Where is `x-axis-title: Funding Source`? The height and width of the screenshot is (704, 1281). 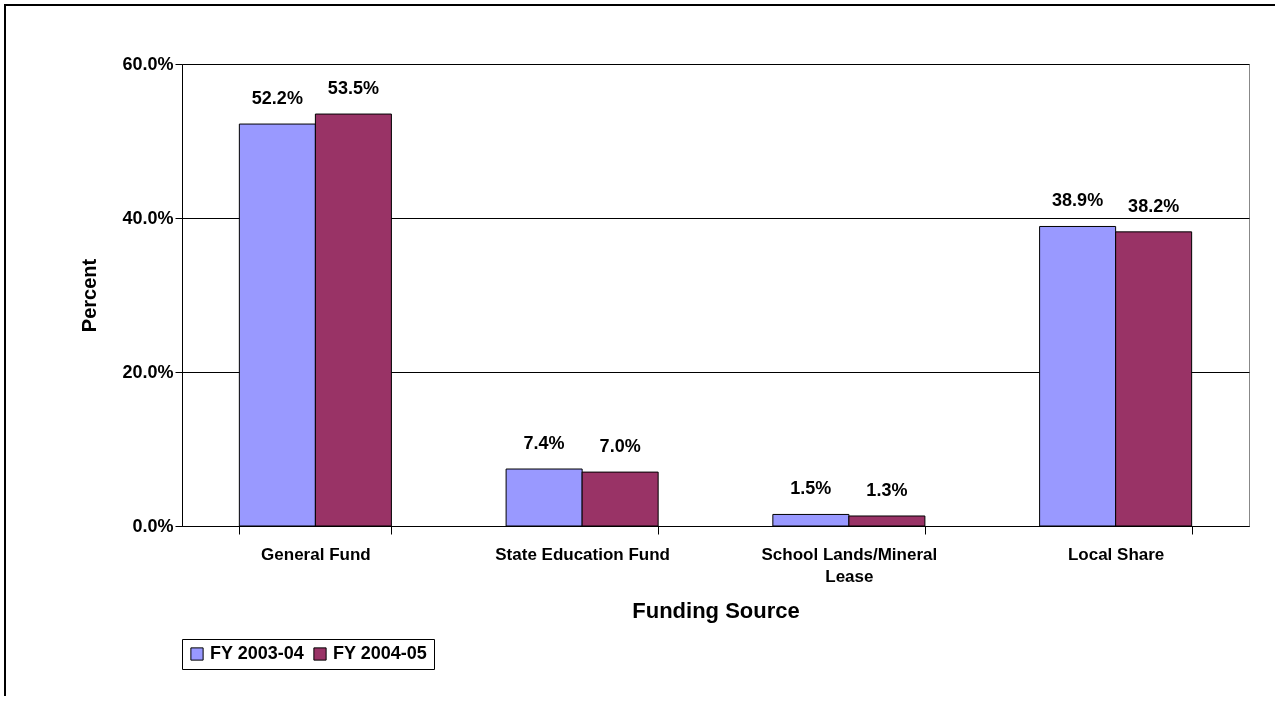 x-axis-title: Funding Source is located at coordinates (716, 610).